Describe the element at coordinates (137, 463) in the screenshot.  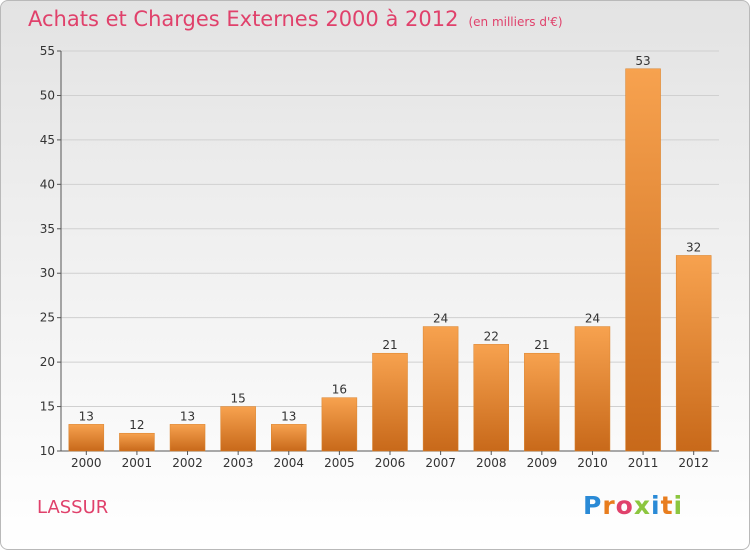
I see `x-tick-label: 2001` at that location.